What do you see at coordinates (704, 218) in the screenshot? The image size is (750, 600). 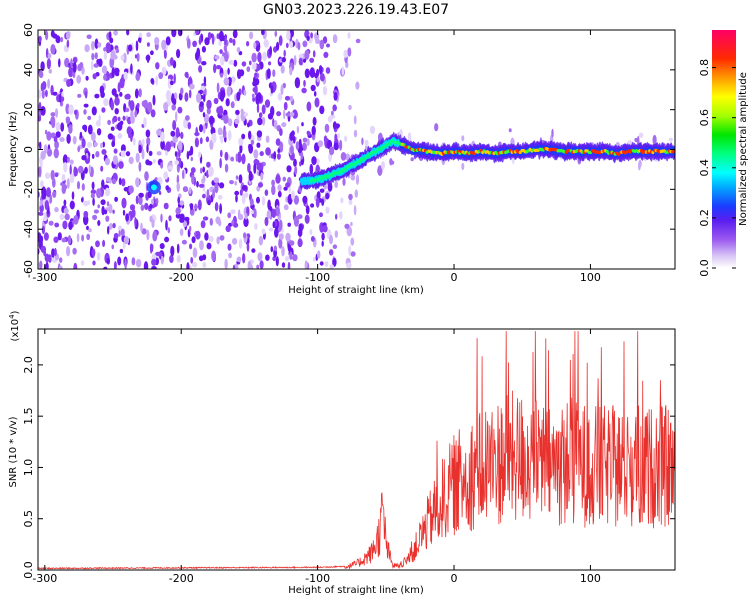 I see `colorbar-tick-label: 0.2` at bounding box center [704, 218].